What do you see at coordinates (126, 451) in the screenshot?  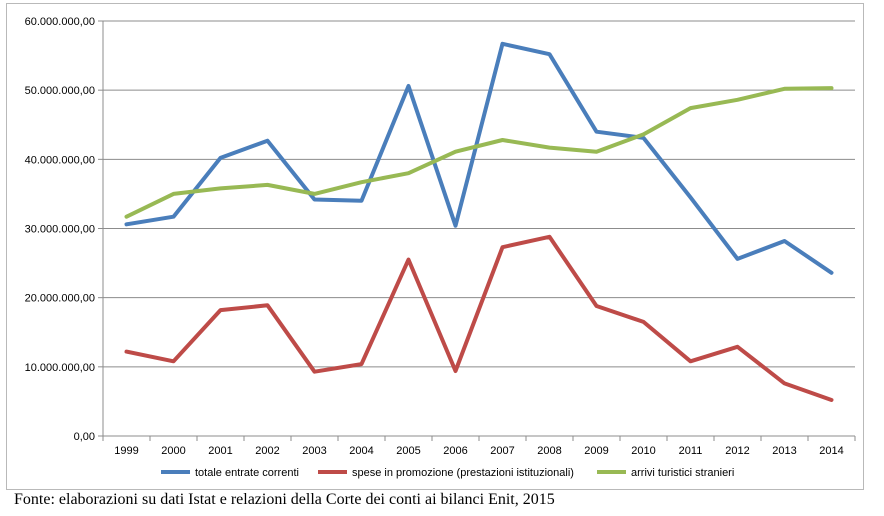 I see `x-tick-label: 1999` at bounding box center [126, 451].